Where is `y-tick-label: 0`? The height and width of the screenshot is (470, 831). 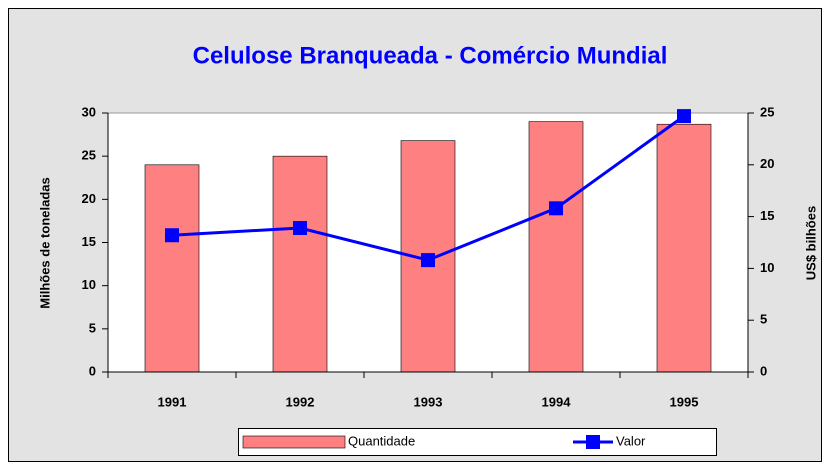
y-tick-label: 0 is located at coordinates (92, 370).